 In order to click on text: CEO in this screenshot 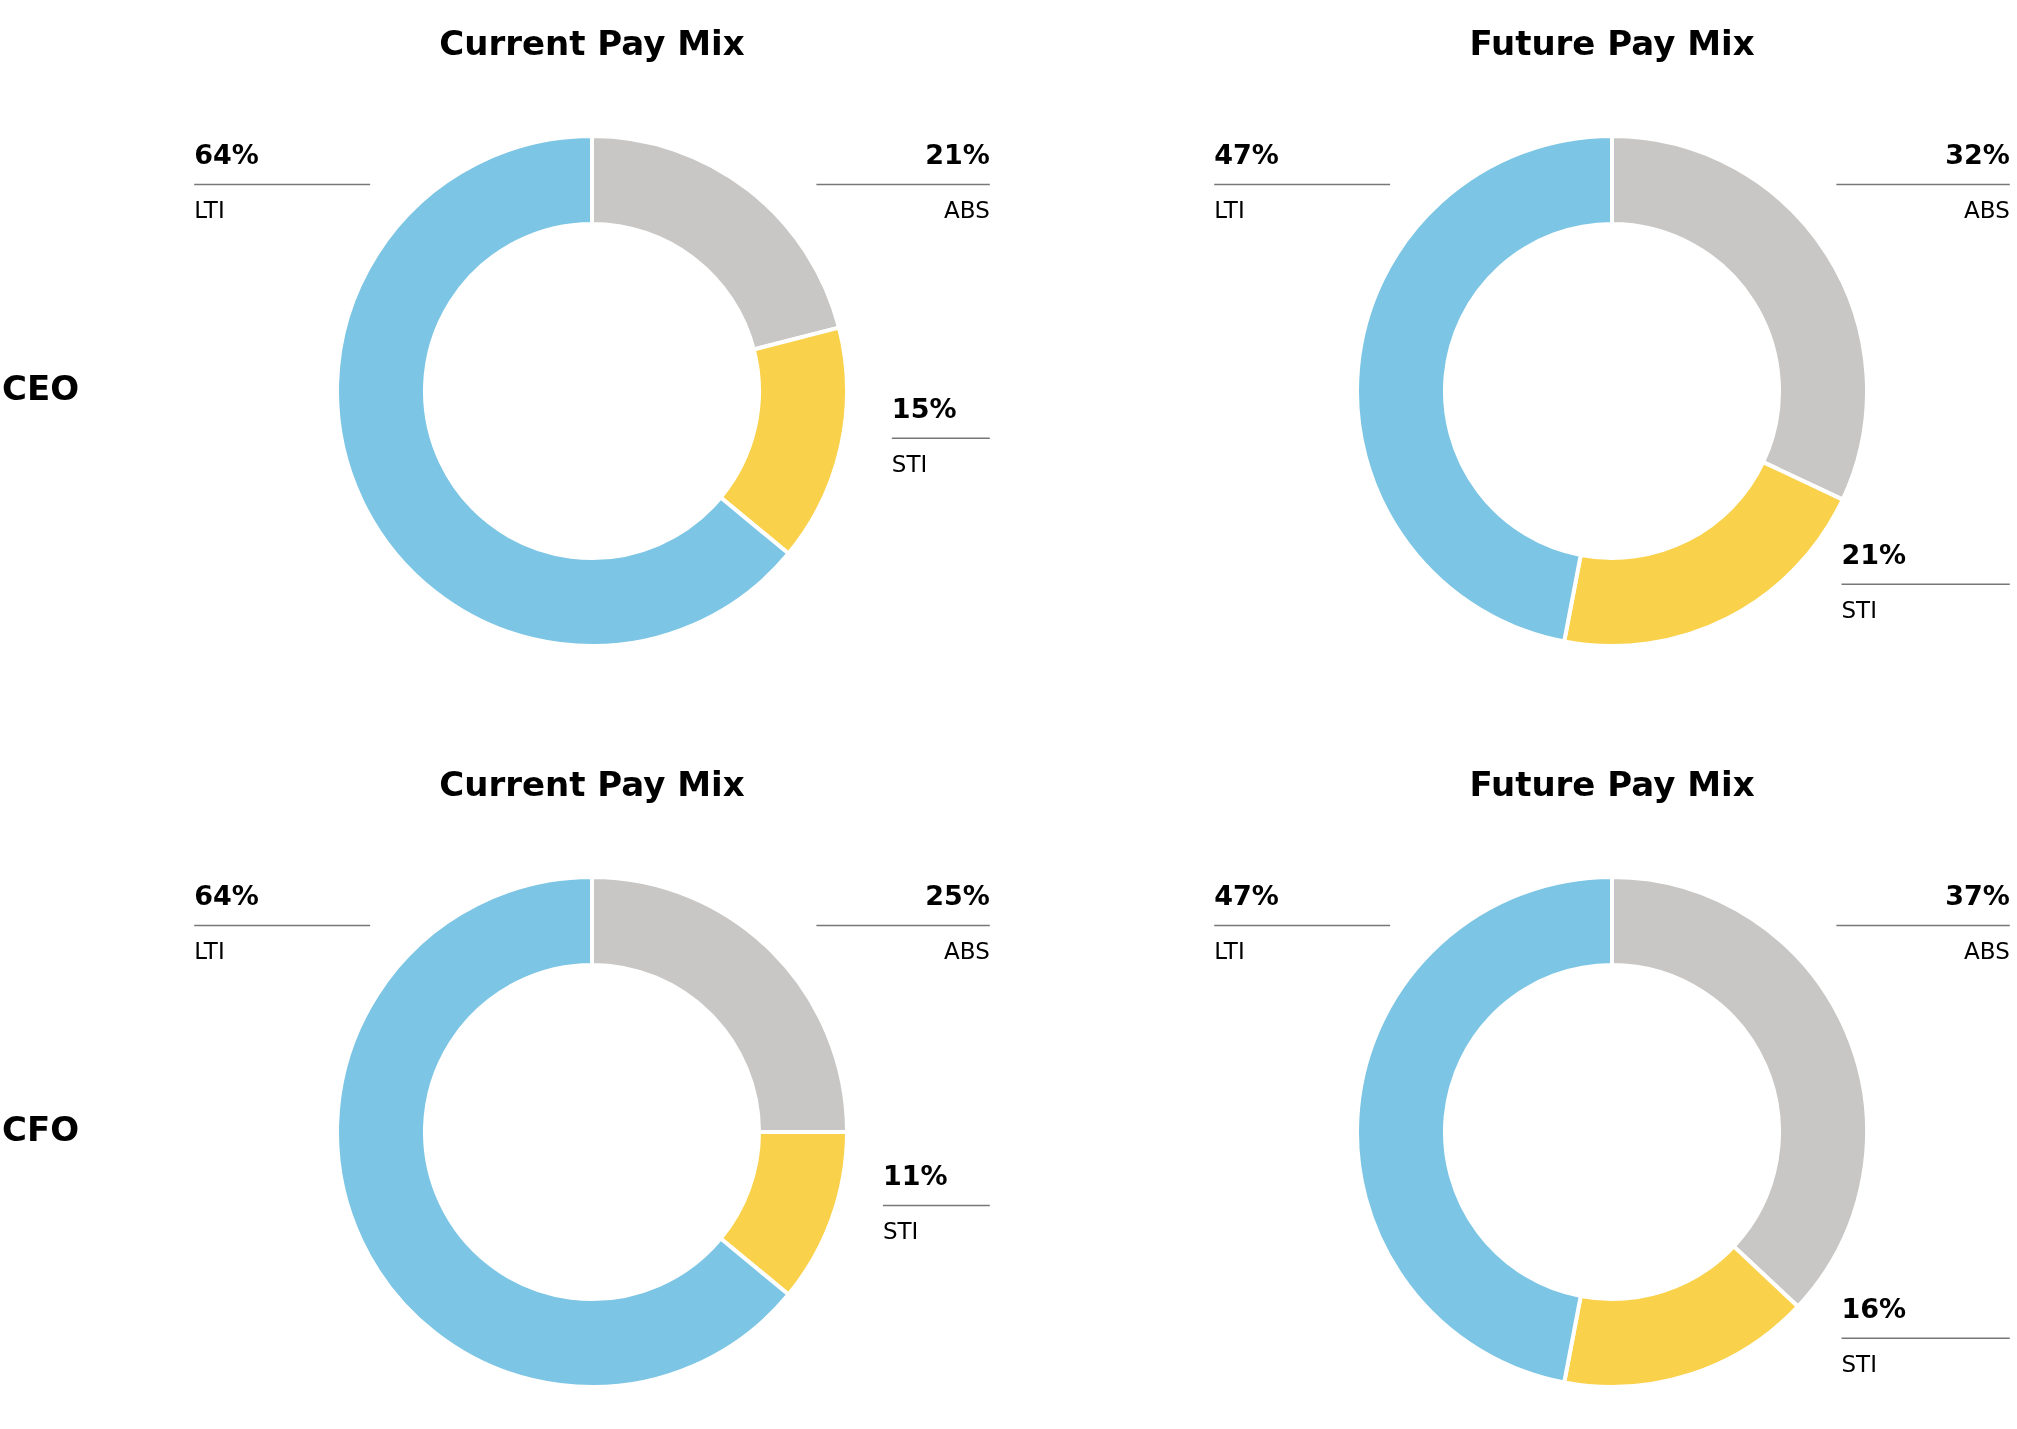, I will do `click(41, 387)`.